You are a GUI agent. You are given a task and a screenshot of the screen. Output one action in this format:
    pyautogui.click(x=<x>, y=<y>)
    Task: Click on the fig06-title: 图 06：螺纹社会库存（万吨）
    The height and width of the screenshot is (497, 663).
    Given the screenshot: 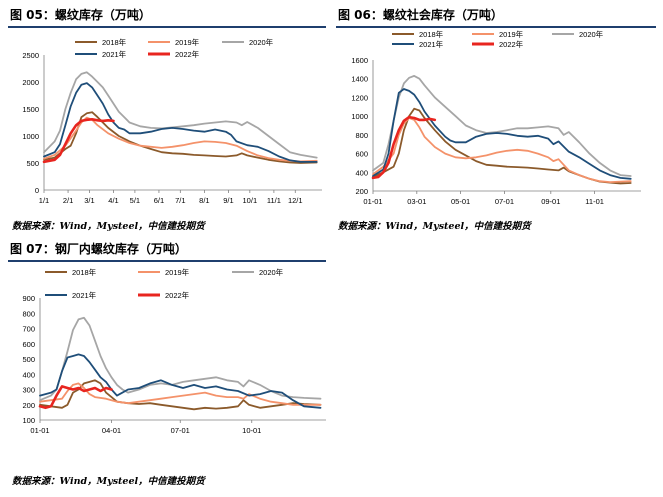 What is the action you would take?
    pyautogui.click(x=420, y=15)
    